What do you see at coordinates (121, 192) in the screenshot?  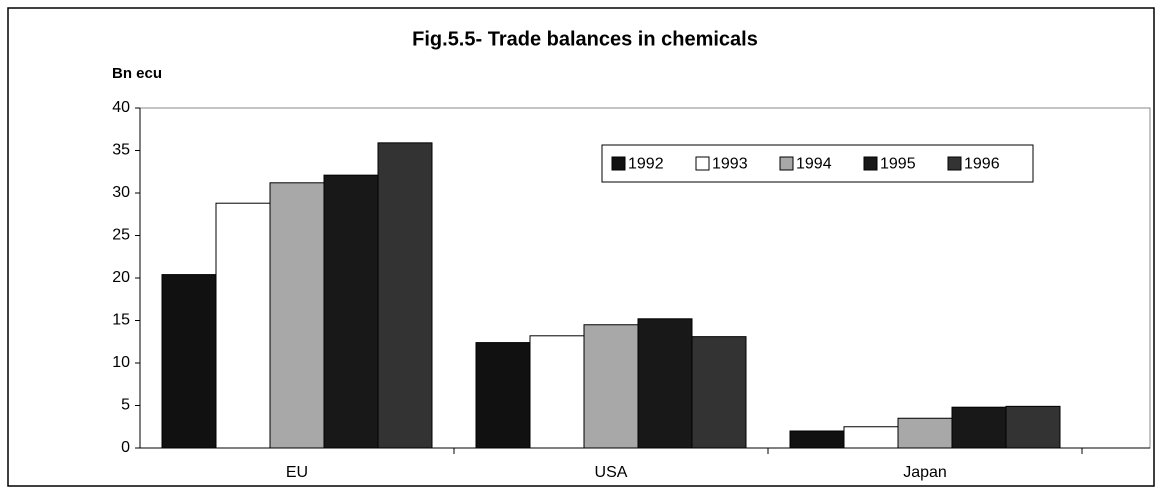 I see `y-tick-label: 30` at bounding box center [121, 192].